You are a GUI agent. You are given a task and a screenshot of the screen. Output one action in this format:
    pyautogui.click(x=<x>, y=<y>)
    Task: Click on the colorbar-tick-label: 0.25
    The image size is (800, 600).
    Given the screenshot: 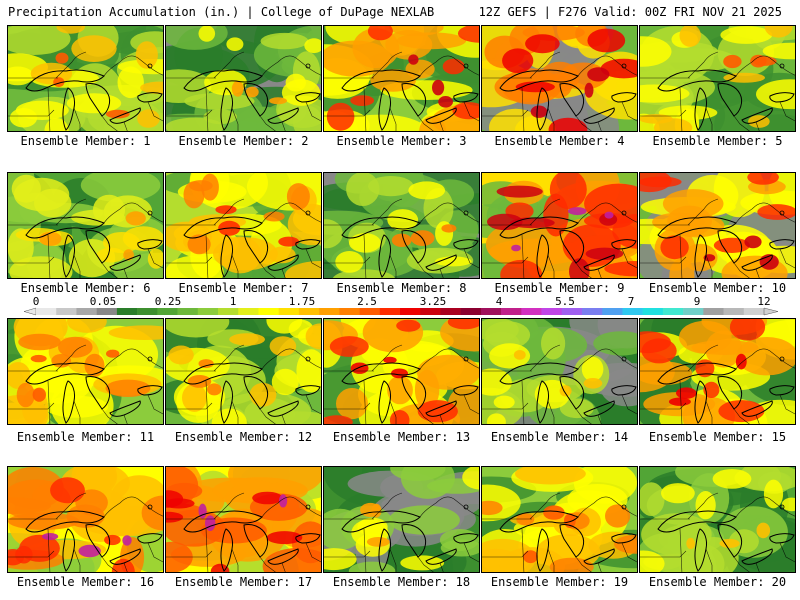 What is the action you would take?
    pyautogui.click(x=168, y=301)
    